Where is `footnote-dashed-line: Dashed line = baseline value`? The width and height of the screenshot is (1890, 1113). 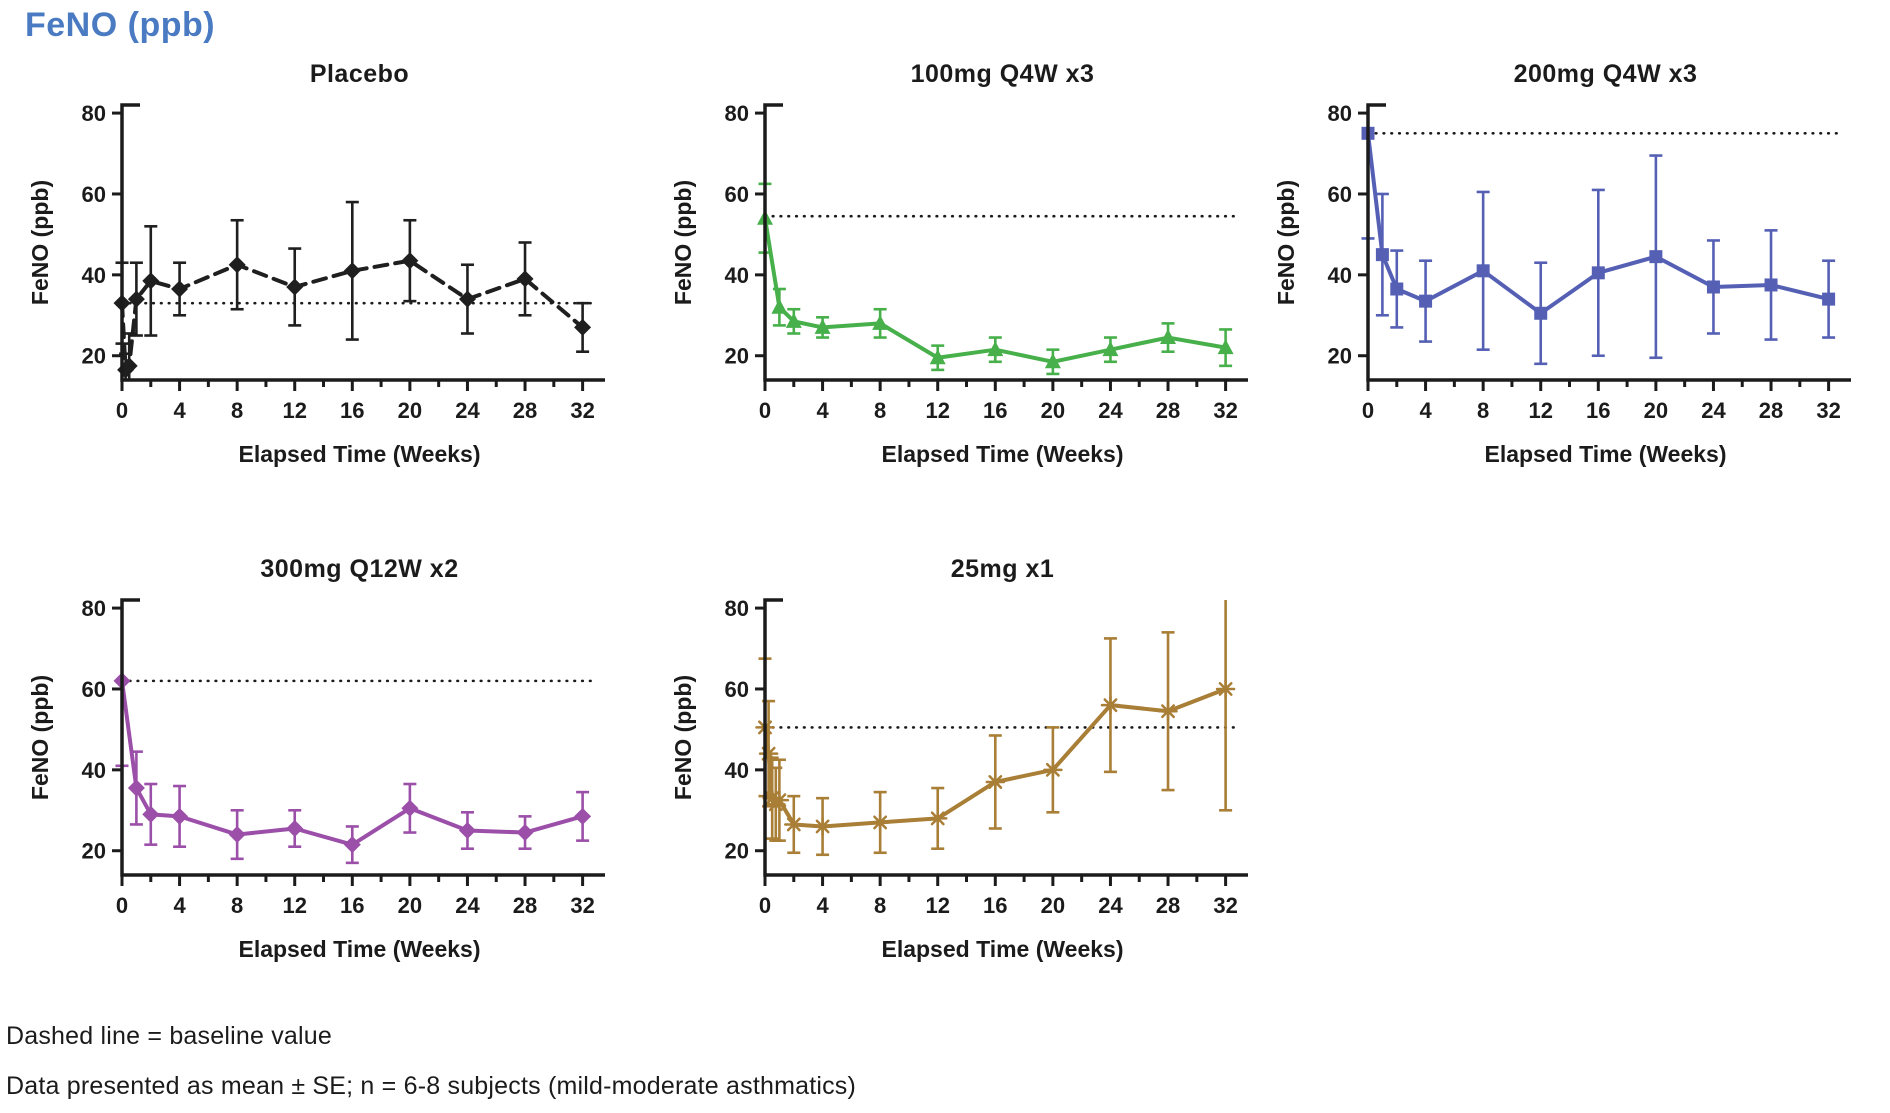
footnote-dashed-line: Dashed line = baseline value is located at coordinates (169, 1036).